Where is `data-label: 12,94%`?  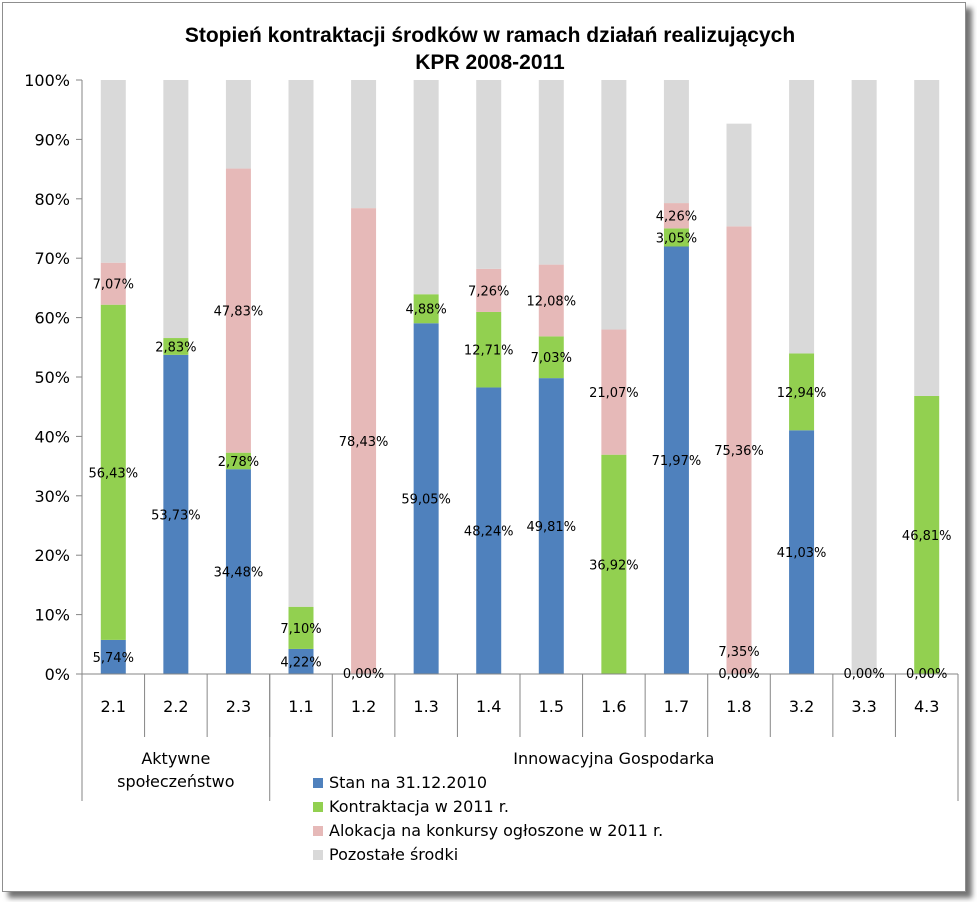
data-label: 12,94% is located at coordinates (802, 393).